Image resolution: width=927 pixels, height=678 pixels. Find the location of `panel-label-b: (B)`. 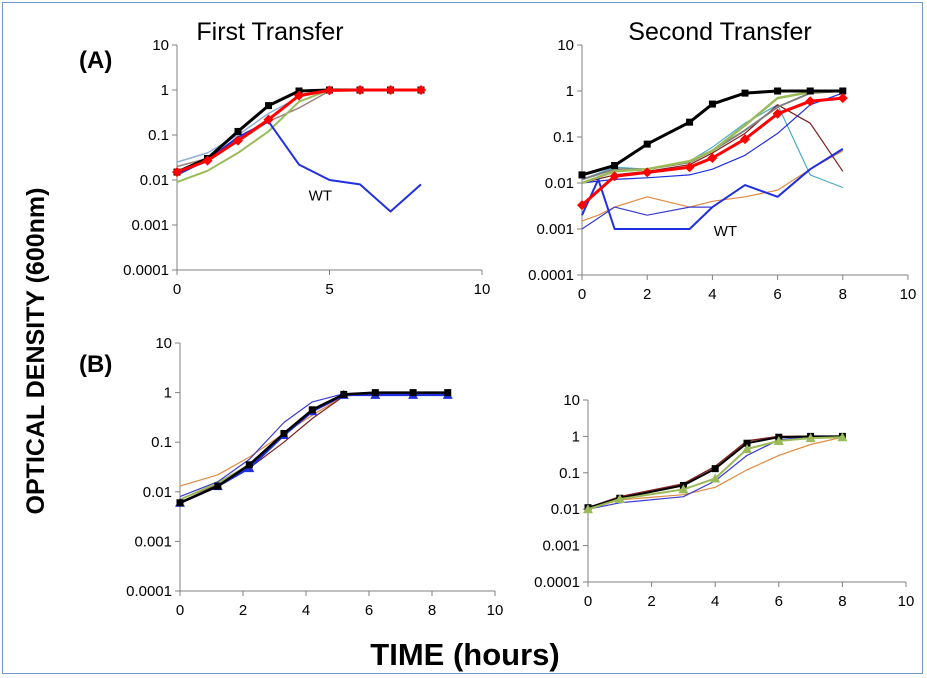

panel-label-b: (B) is located at coordinates (95, 364).